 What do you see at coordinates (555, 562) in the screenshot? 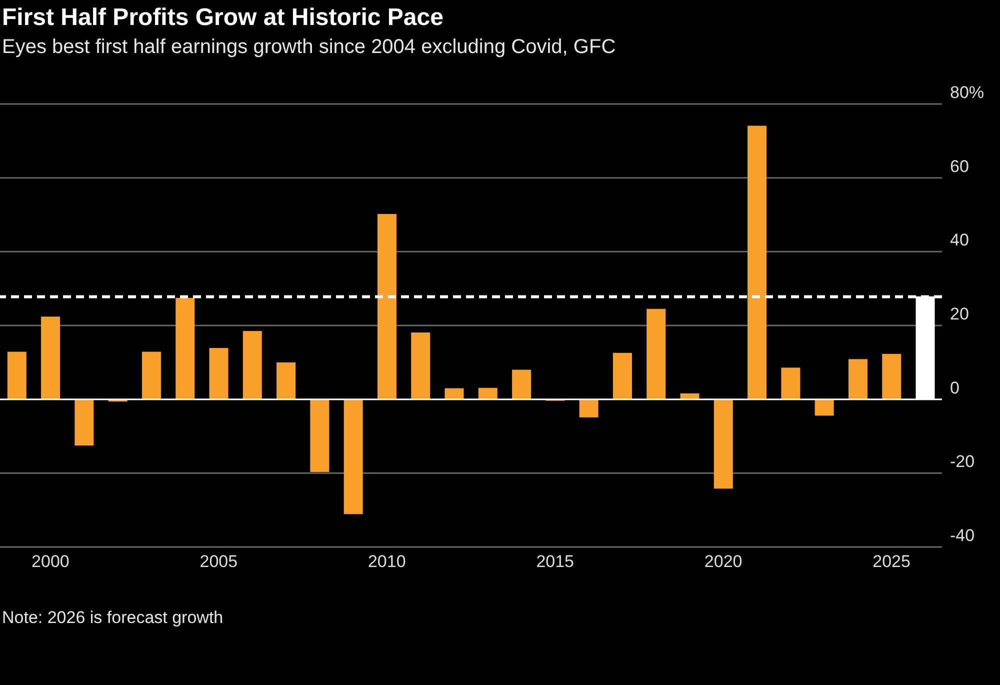
I see `x-tick-label: 2015` at bounding box center [555, 562].